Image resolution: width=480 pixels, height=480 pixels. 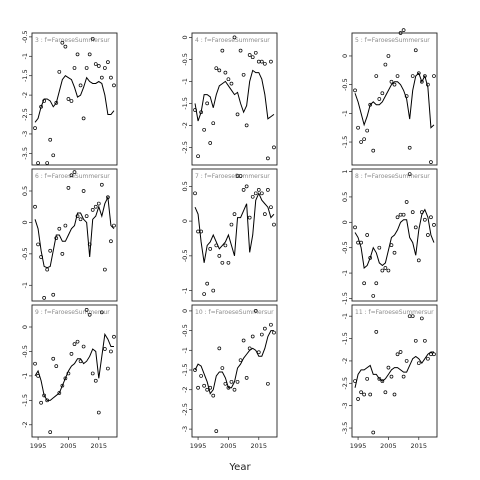 What do you see at coordinates (185, 429) in the screenshot?
I see `y-tick-label: -3` at bounding box center [185, 429].